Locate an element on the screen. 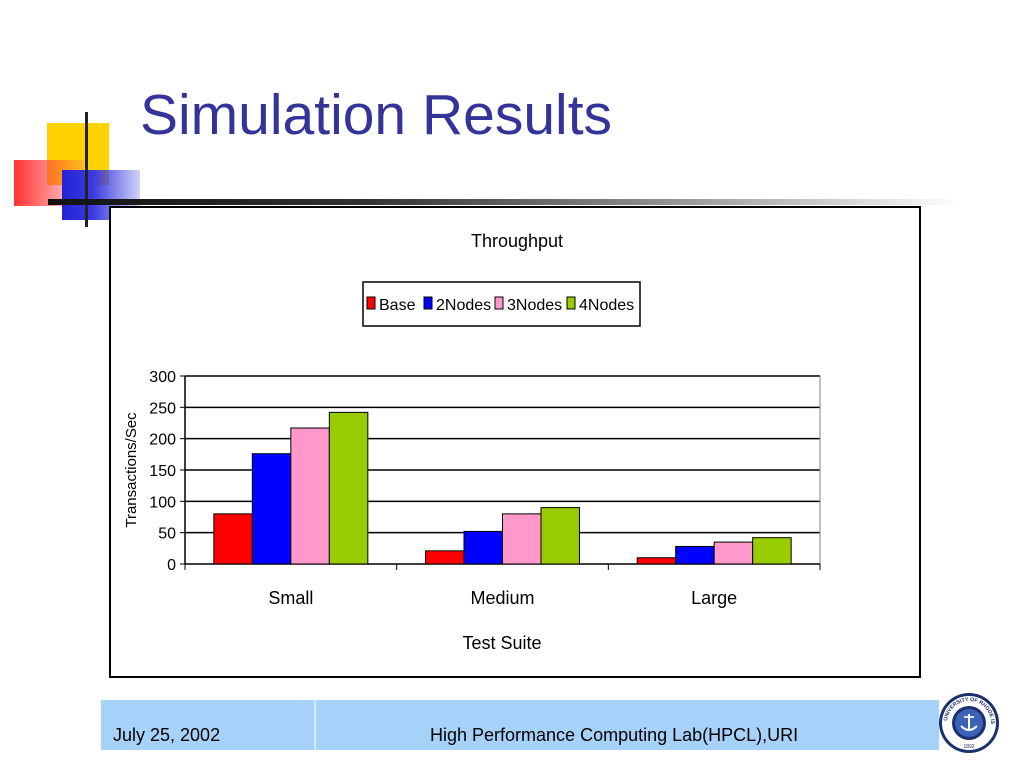  footer-bar is located at coordinates (520, 725).